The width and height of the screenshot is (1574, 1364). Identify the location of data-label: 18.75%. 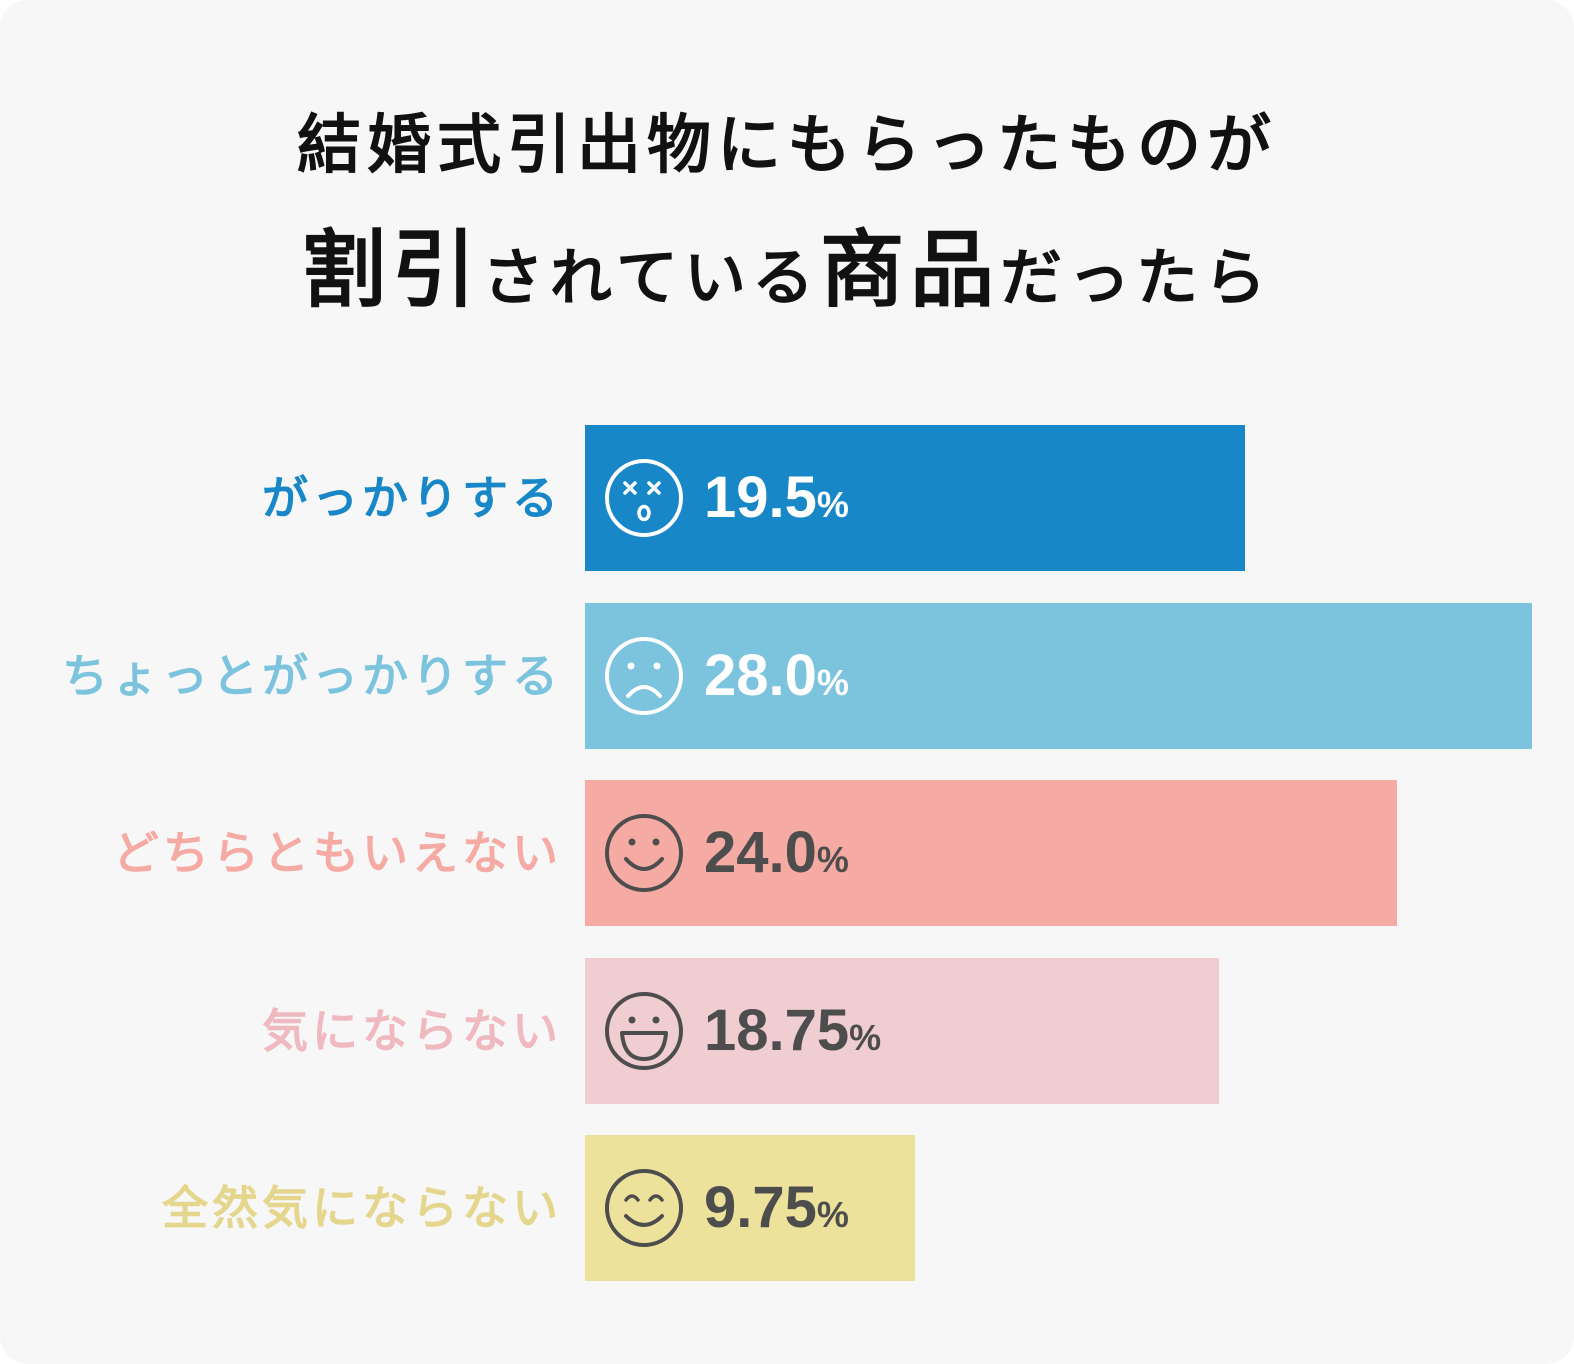
(792, 1031).